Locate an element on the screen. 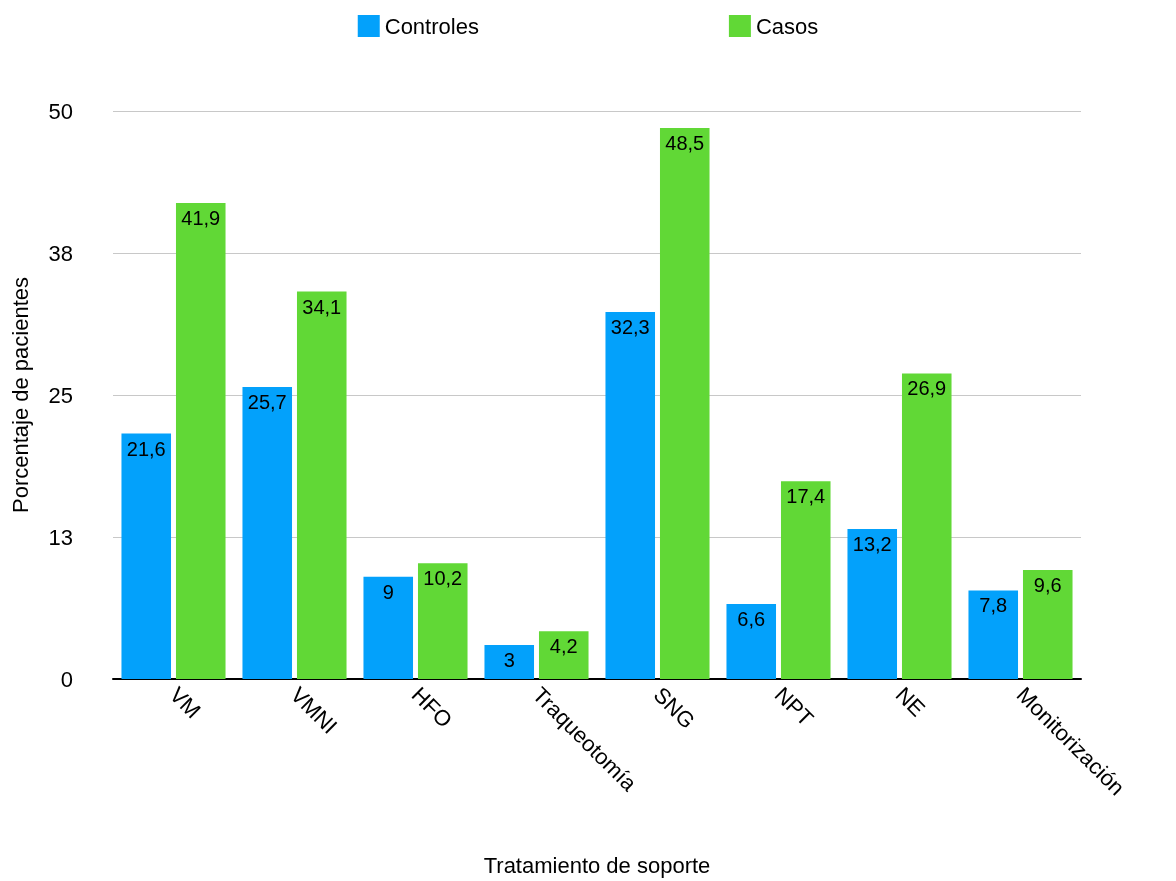  x-tick-label: VM is located at coordinates (185, 703).